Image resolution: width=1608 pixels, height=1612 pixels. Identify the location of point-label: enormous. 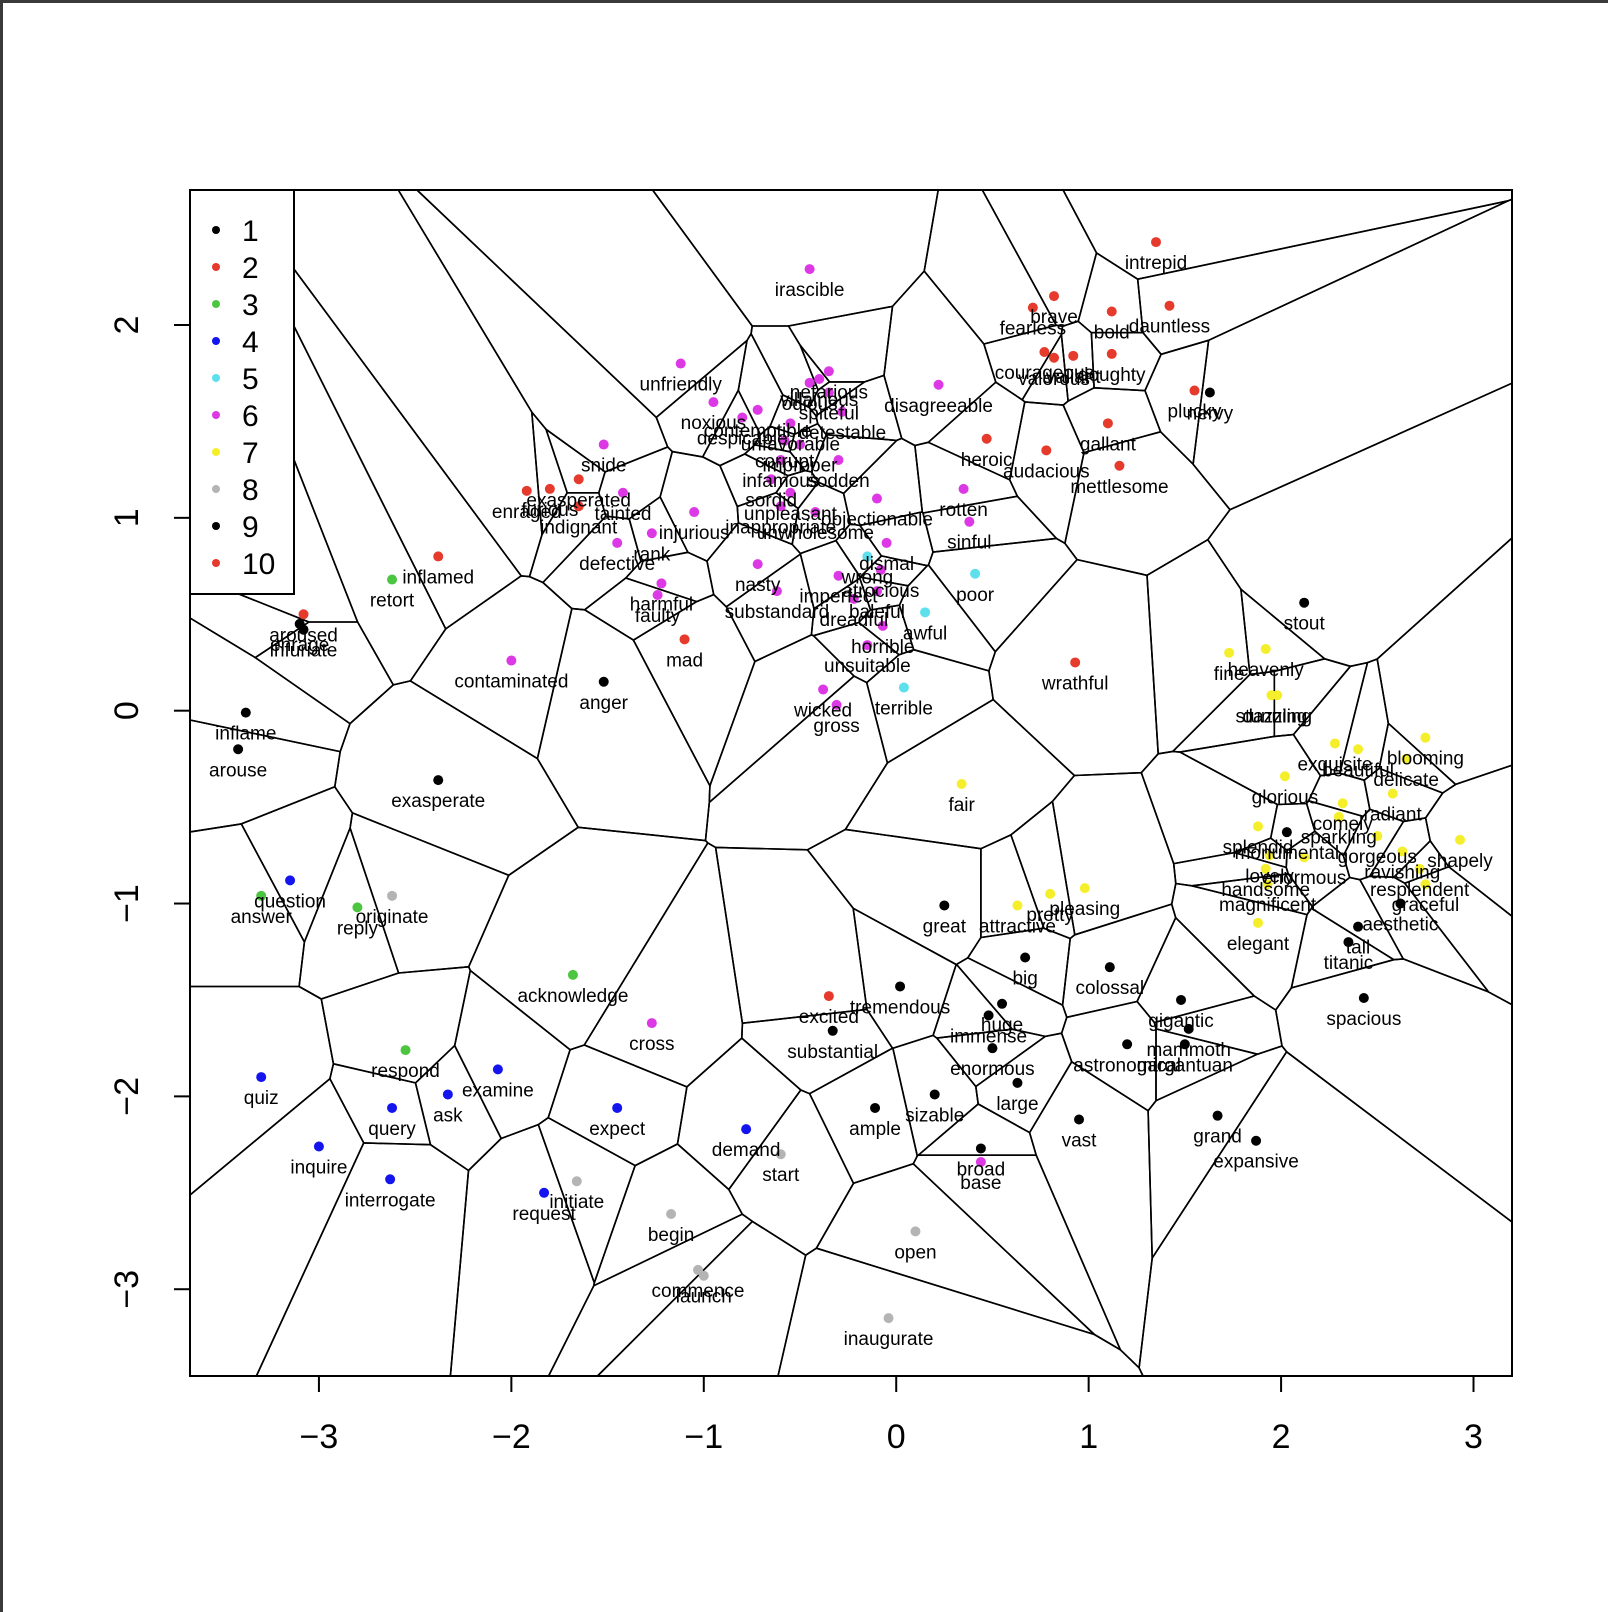
(1304, 878).